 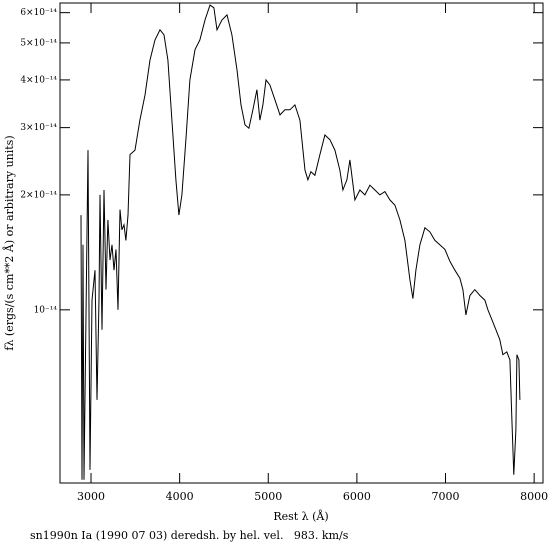 What do you see at coordinates (534, 496) in the screenshot?
I see `x-tick-label: 8000` at bounding box center [534, 496].